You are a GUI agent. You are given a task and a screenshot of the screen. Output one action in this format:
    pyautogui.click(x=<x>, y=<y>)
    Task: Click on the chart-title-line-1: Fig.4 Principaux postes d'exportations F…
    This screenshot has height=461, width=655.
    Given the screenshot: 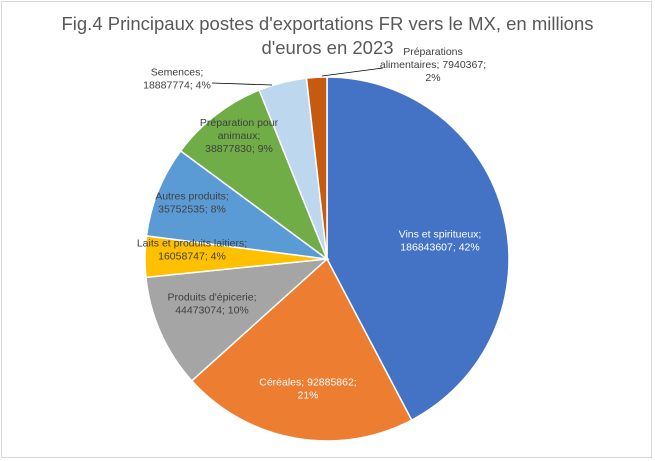 What is the action you would take?
    pyautogui.click(x=327, y=23)
    